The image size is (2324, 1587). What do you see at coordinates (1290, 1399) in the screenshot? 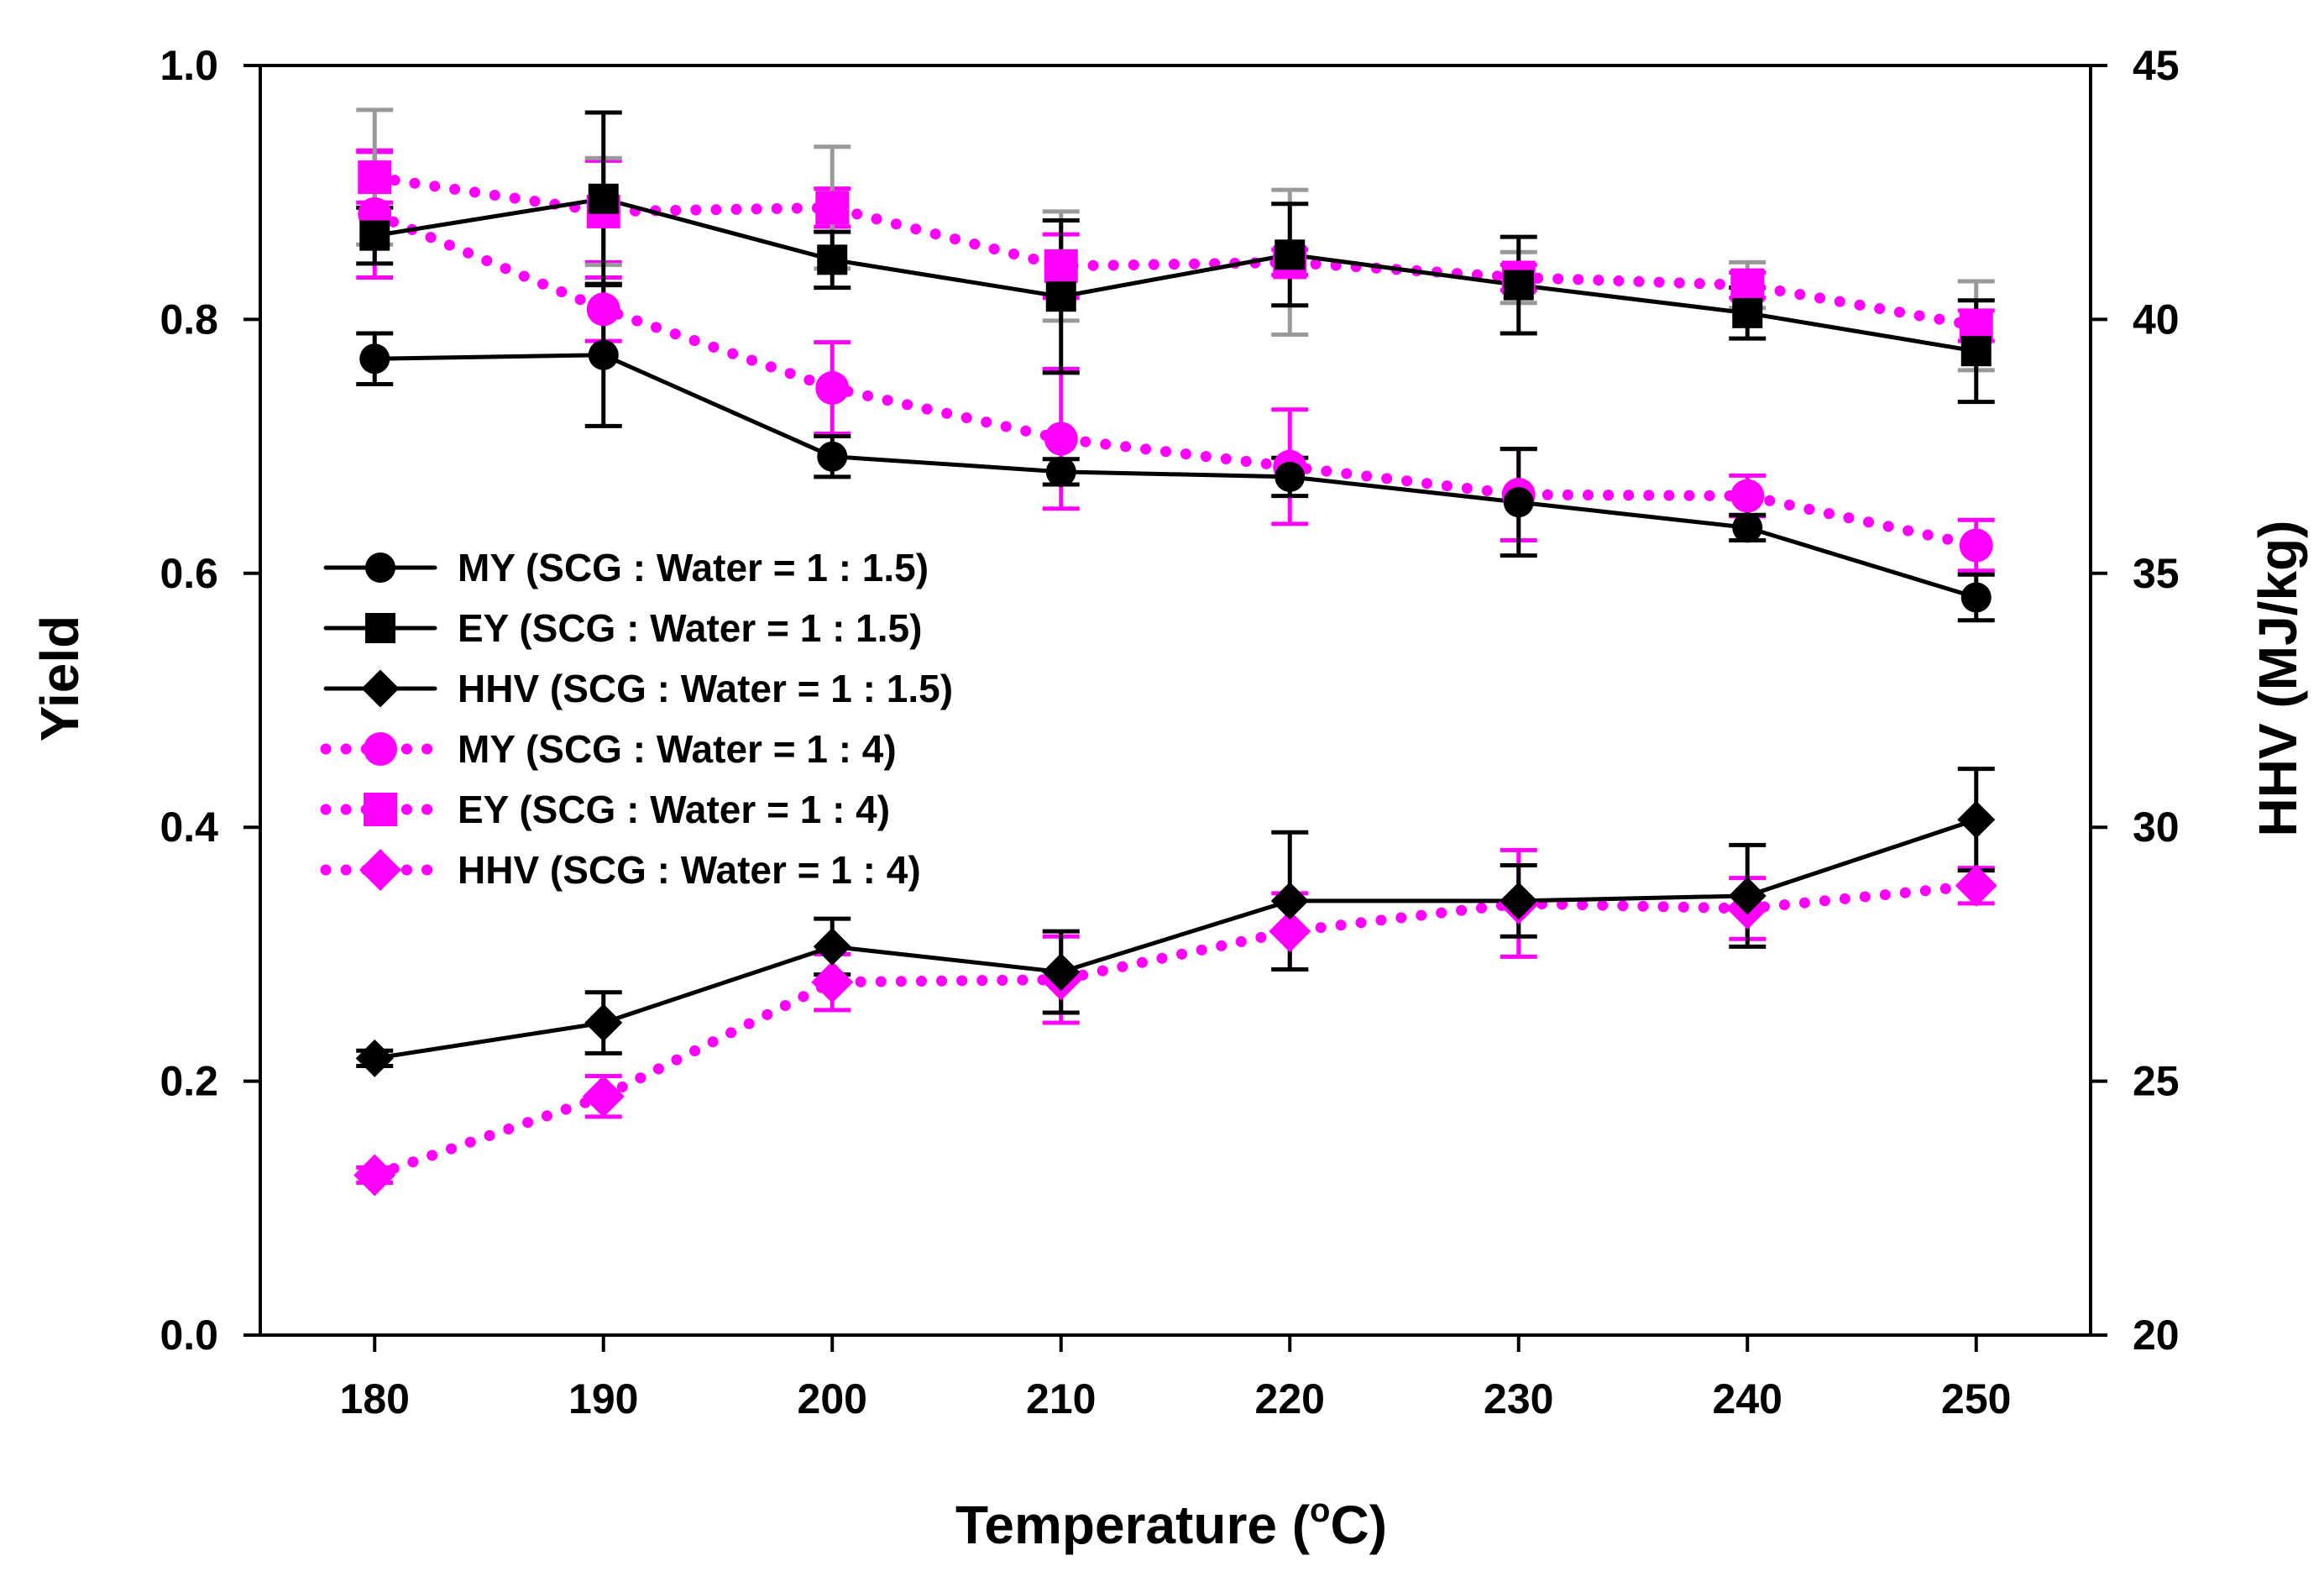
I see `x-tick-label: 220` at bounding box center [1290, 1399].